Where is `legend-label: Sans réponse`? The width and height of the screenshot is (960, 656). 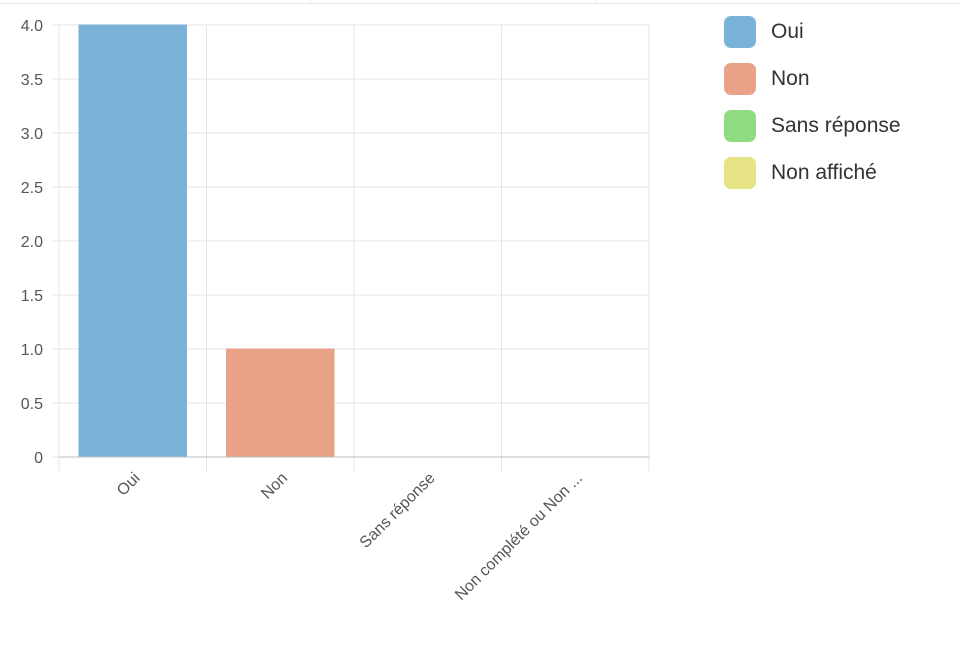 legend-label: Sans réponse is located at coordinates (836, 125).